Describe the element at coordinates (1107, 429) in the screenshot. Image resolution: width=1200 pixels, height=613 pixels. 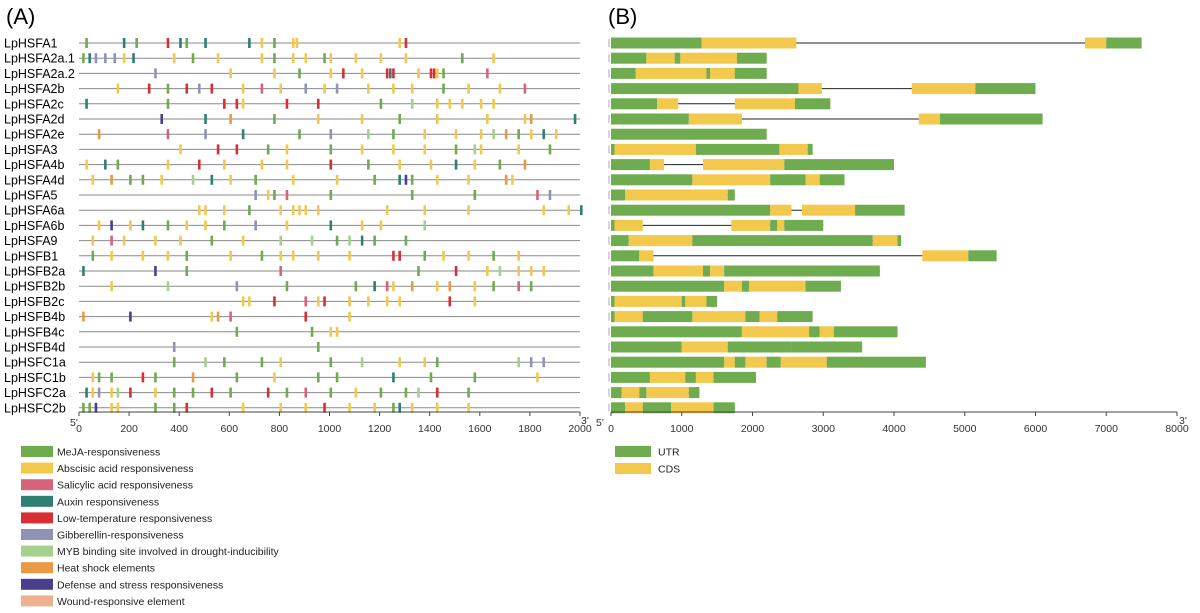
I see `panel-b-tick-label: 7000` at that location.